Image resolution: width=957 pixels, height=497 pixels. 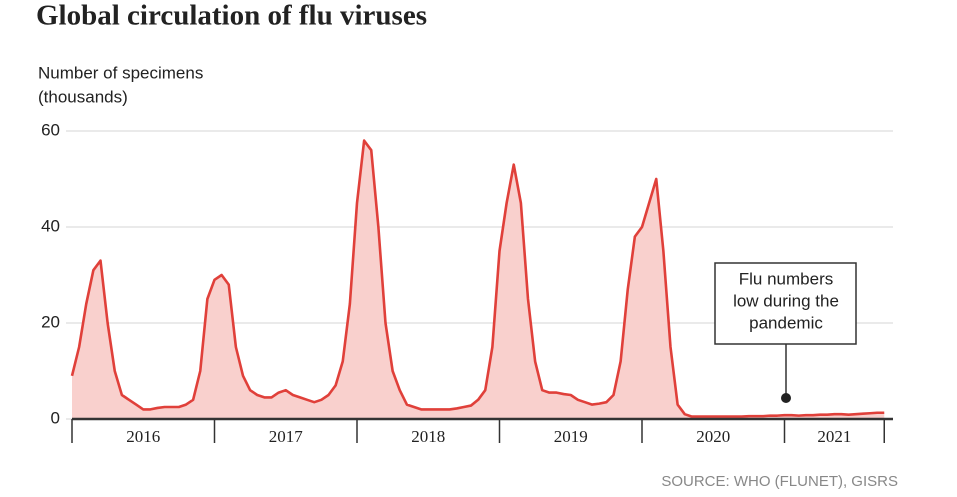 What do you see at coordinates (786, 300) in the screenshot?
I see `annotation-text: low during the` at bounding box center [786, 300].